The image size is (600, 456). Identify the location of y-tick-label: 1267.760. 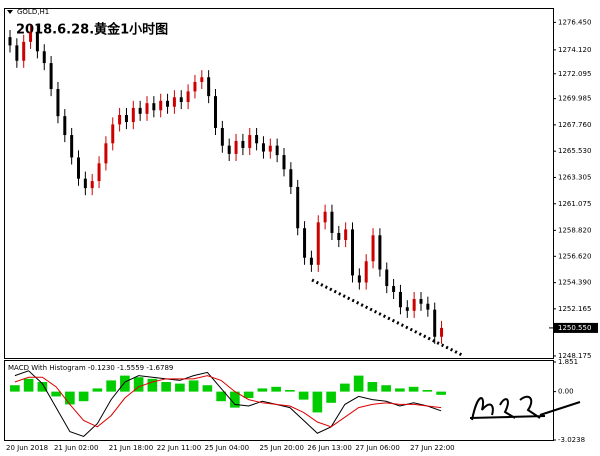
(574, 125).